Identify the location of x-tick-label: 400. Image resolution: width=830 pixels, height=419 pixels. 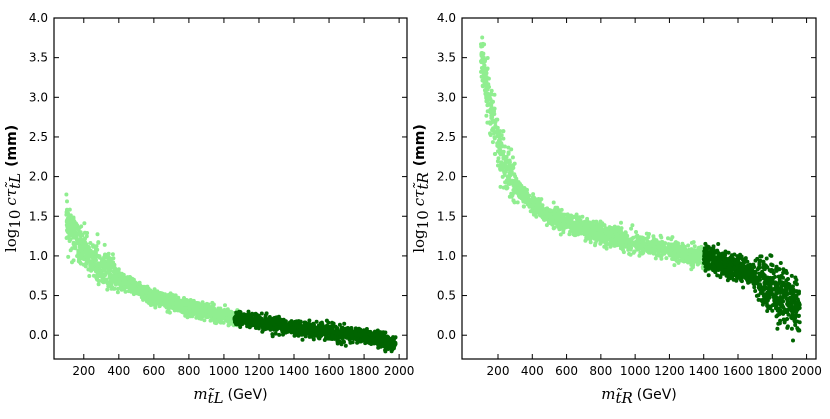
(118, 371).